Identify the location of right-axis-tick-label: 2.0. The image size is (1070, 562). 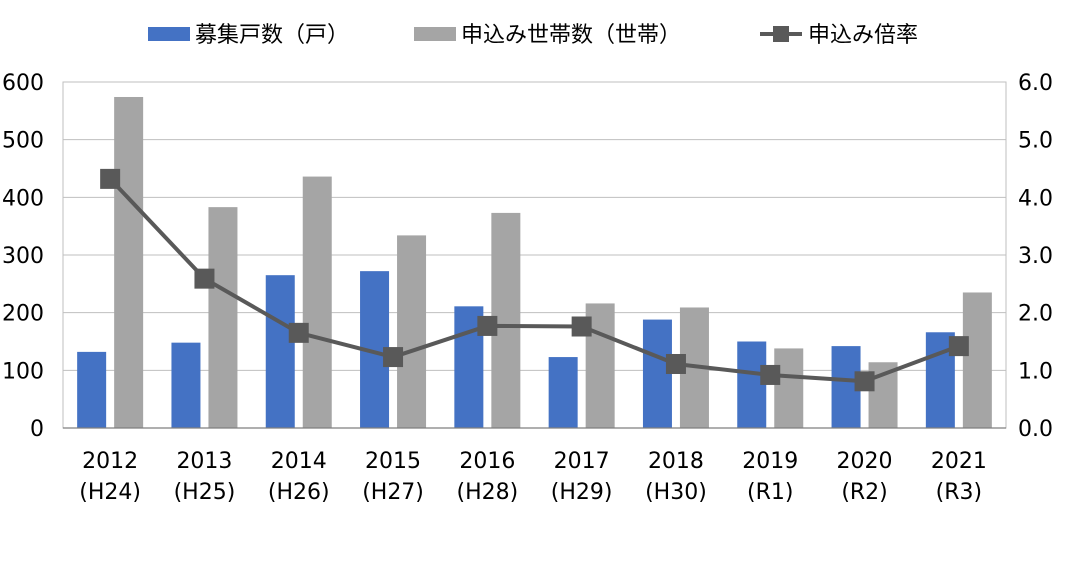
(1035, 314).